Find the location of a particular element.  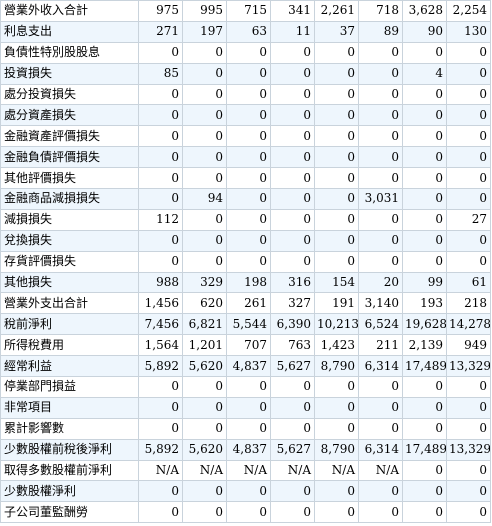

value-cell: 191 is located at coordinates (336, 303).